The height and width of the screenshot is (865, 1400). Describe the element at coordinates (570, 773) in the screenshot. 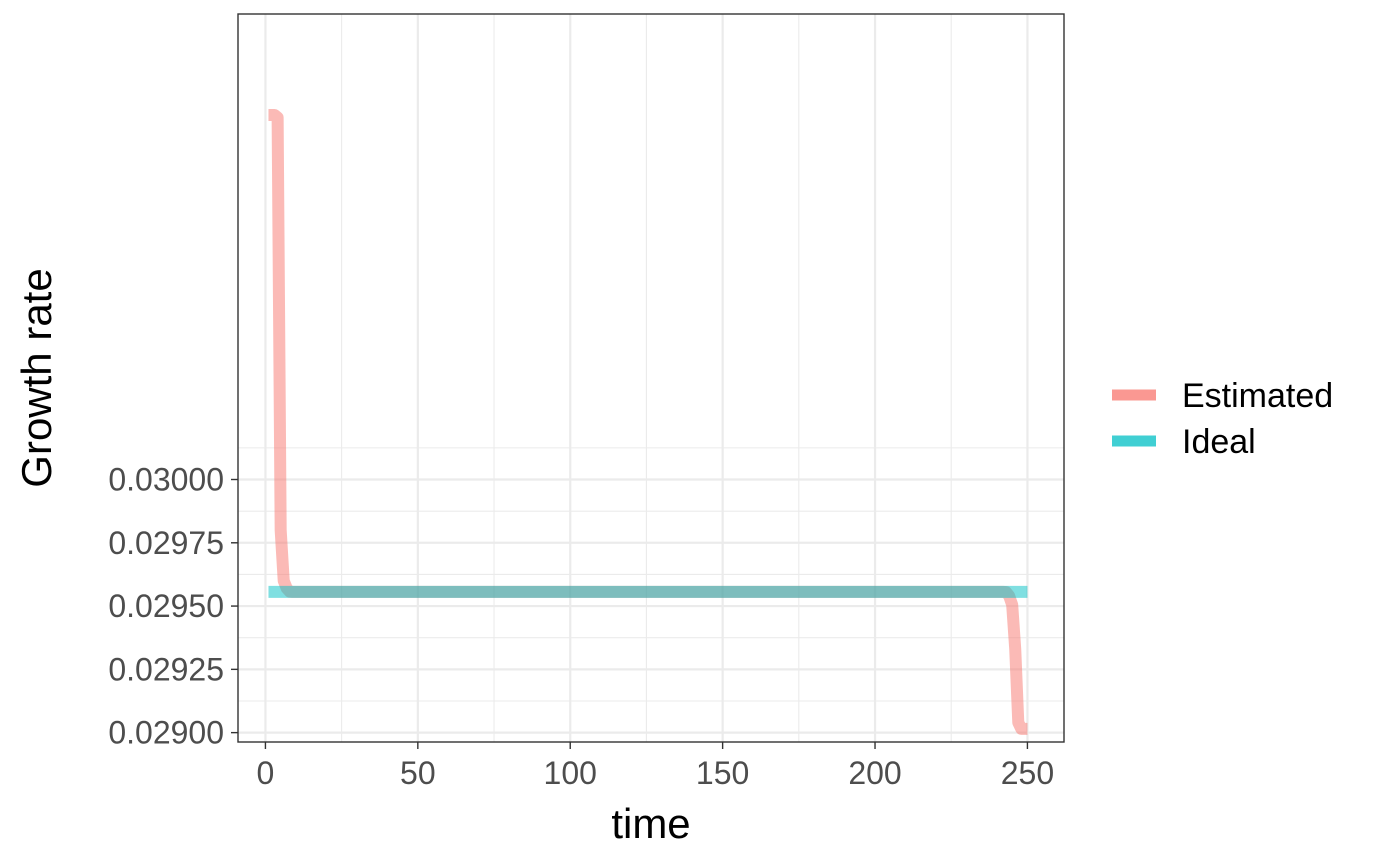

I see `x-tick-label: 100` at that location.